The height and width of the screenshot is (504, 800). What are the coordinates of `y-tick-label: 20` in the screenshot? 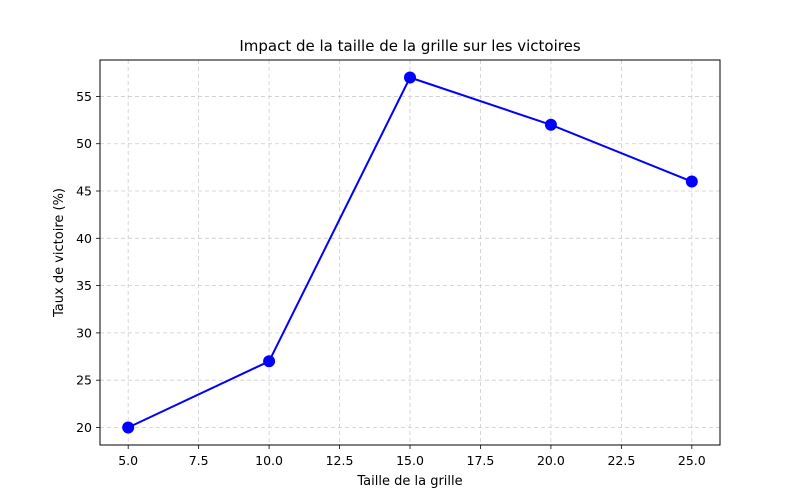 It's located at (84, 427).